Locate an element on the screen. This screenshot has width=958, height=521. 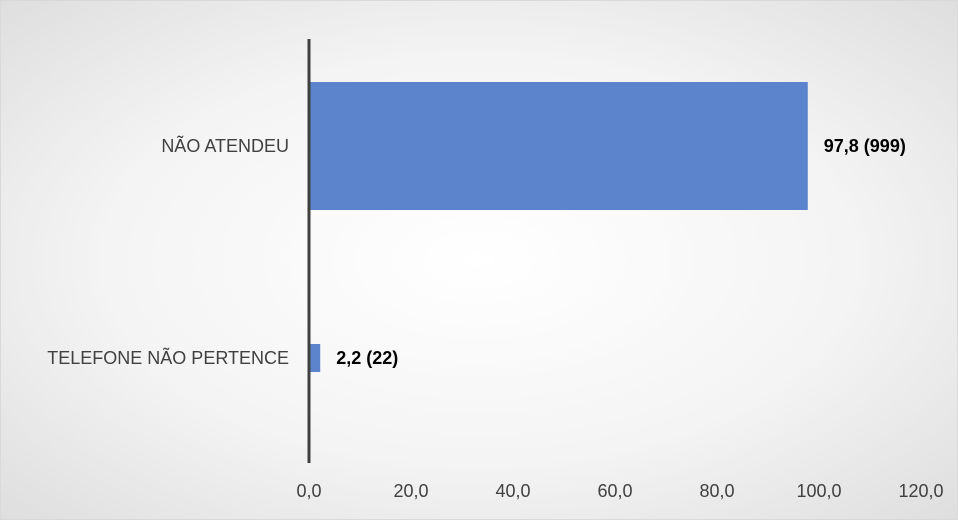
x-tick-label: 60,0 is located at coordinates (614, 491).